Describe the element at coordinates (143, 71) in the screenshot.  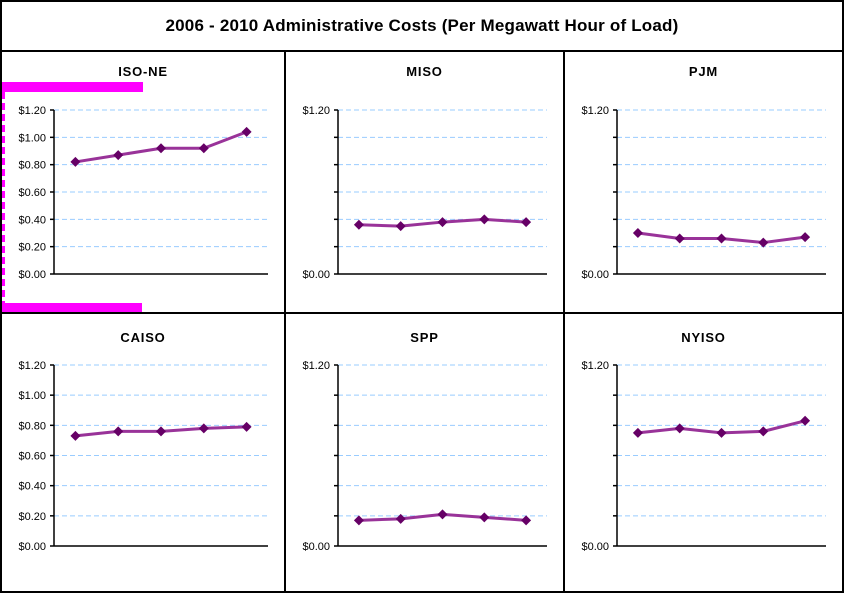
I see `chart-title: ISO-NE` at that location.